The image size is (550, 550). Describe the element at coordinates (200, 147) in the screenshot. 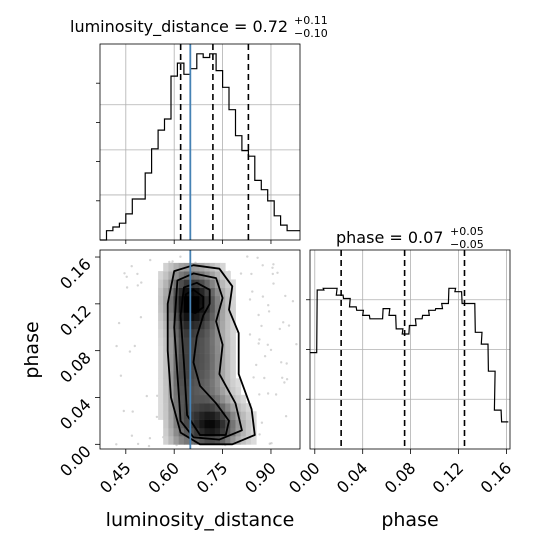

I see `luminosity-distance-histogram` at that location.